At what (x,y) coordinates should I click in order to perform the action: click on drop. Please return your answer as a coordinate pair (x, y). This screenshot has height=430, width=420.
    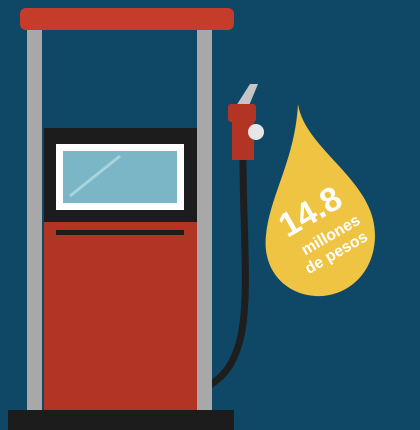
    Looking at the image, I should click on (320, 200).